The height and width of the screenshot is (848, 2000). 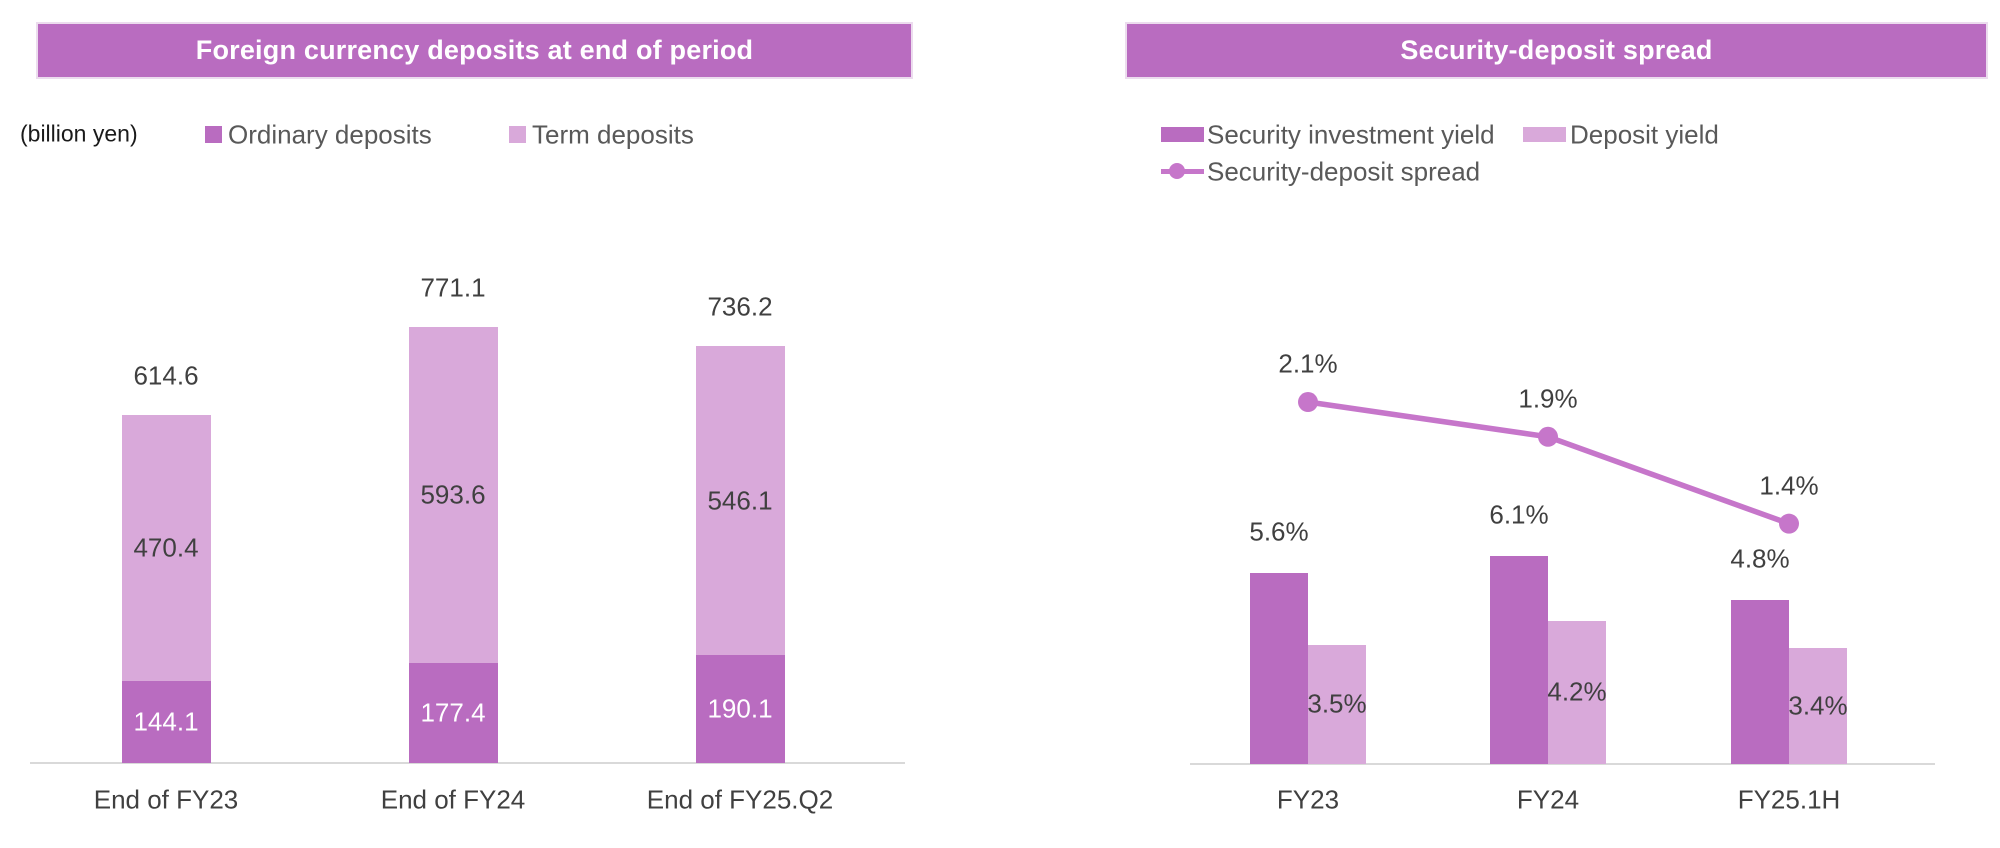 I want to click on x-axis-label-fy25-1h: FY25.1H, so click(x=1789, y=799).